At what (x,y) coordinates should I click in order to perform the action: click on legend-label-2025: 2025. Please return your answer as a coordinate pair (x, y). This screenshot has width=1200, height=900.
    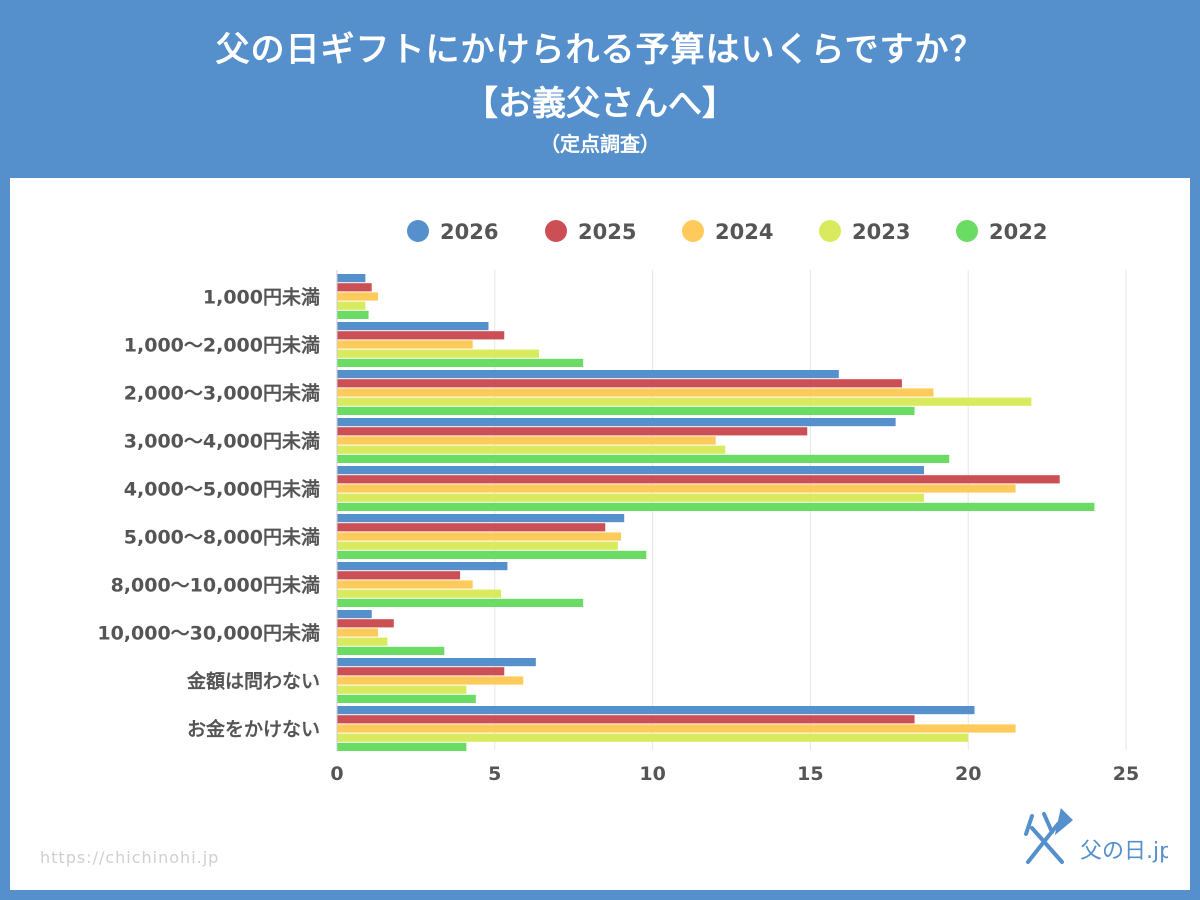
    Looking at the image, I should click on (607, 232).